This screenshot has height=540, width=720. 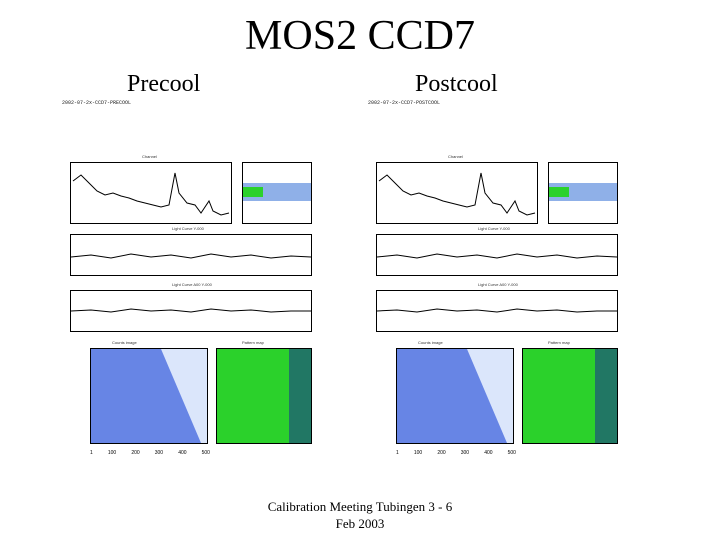 What do you see at coordinates (97, 103) in the screenshot?
I see `run-header: 2002-07-2x-CCD7-PRECOOL` at bounding box center [97, 103].